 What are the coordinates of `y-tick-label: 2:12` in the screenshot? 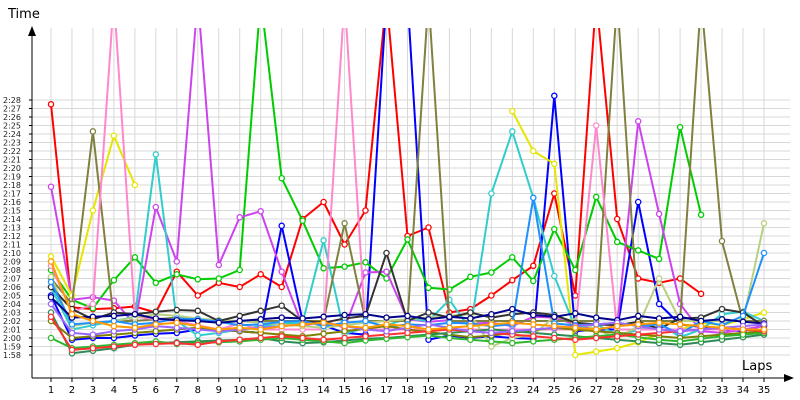 It's located at (12, 236).